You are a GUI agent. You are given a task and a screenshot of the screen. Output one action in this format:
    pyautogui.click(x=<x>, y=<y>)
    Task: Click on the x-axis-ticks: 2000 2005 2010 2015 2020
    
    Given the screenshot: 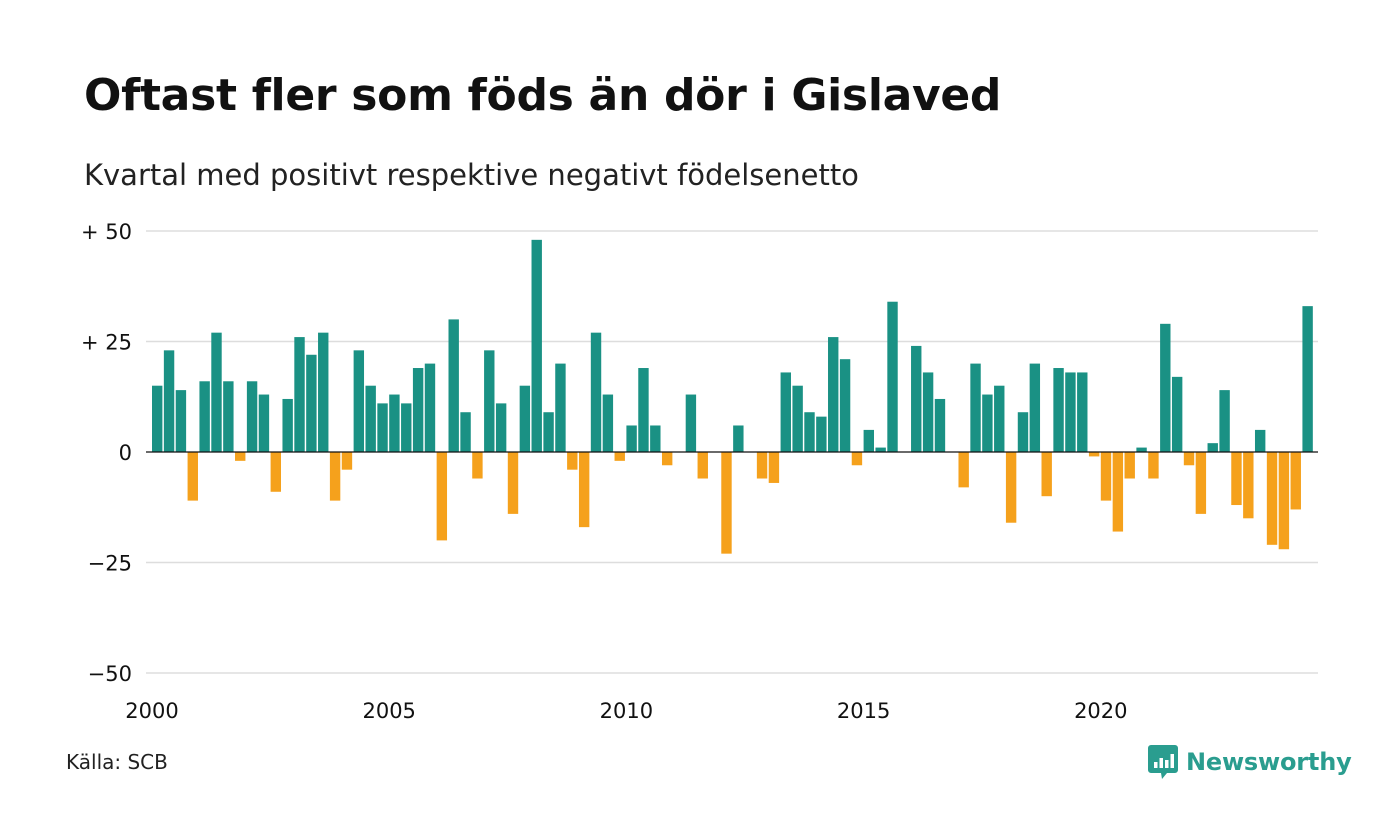 What is the action you would take?
    pyautogui.click(x=626, y=711)
    